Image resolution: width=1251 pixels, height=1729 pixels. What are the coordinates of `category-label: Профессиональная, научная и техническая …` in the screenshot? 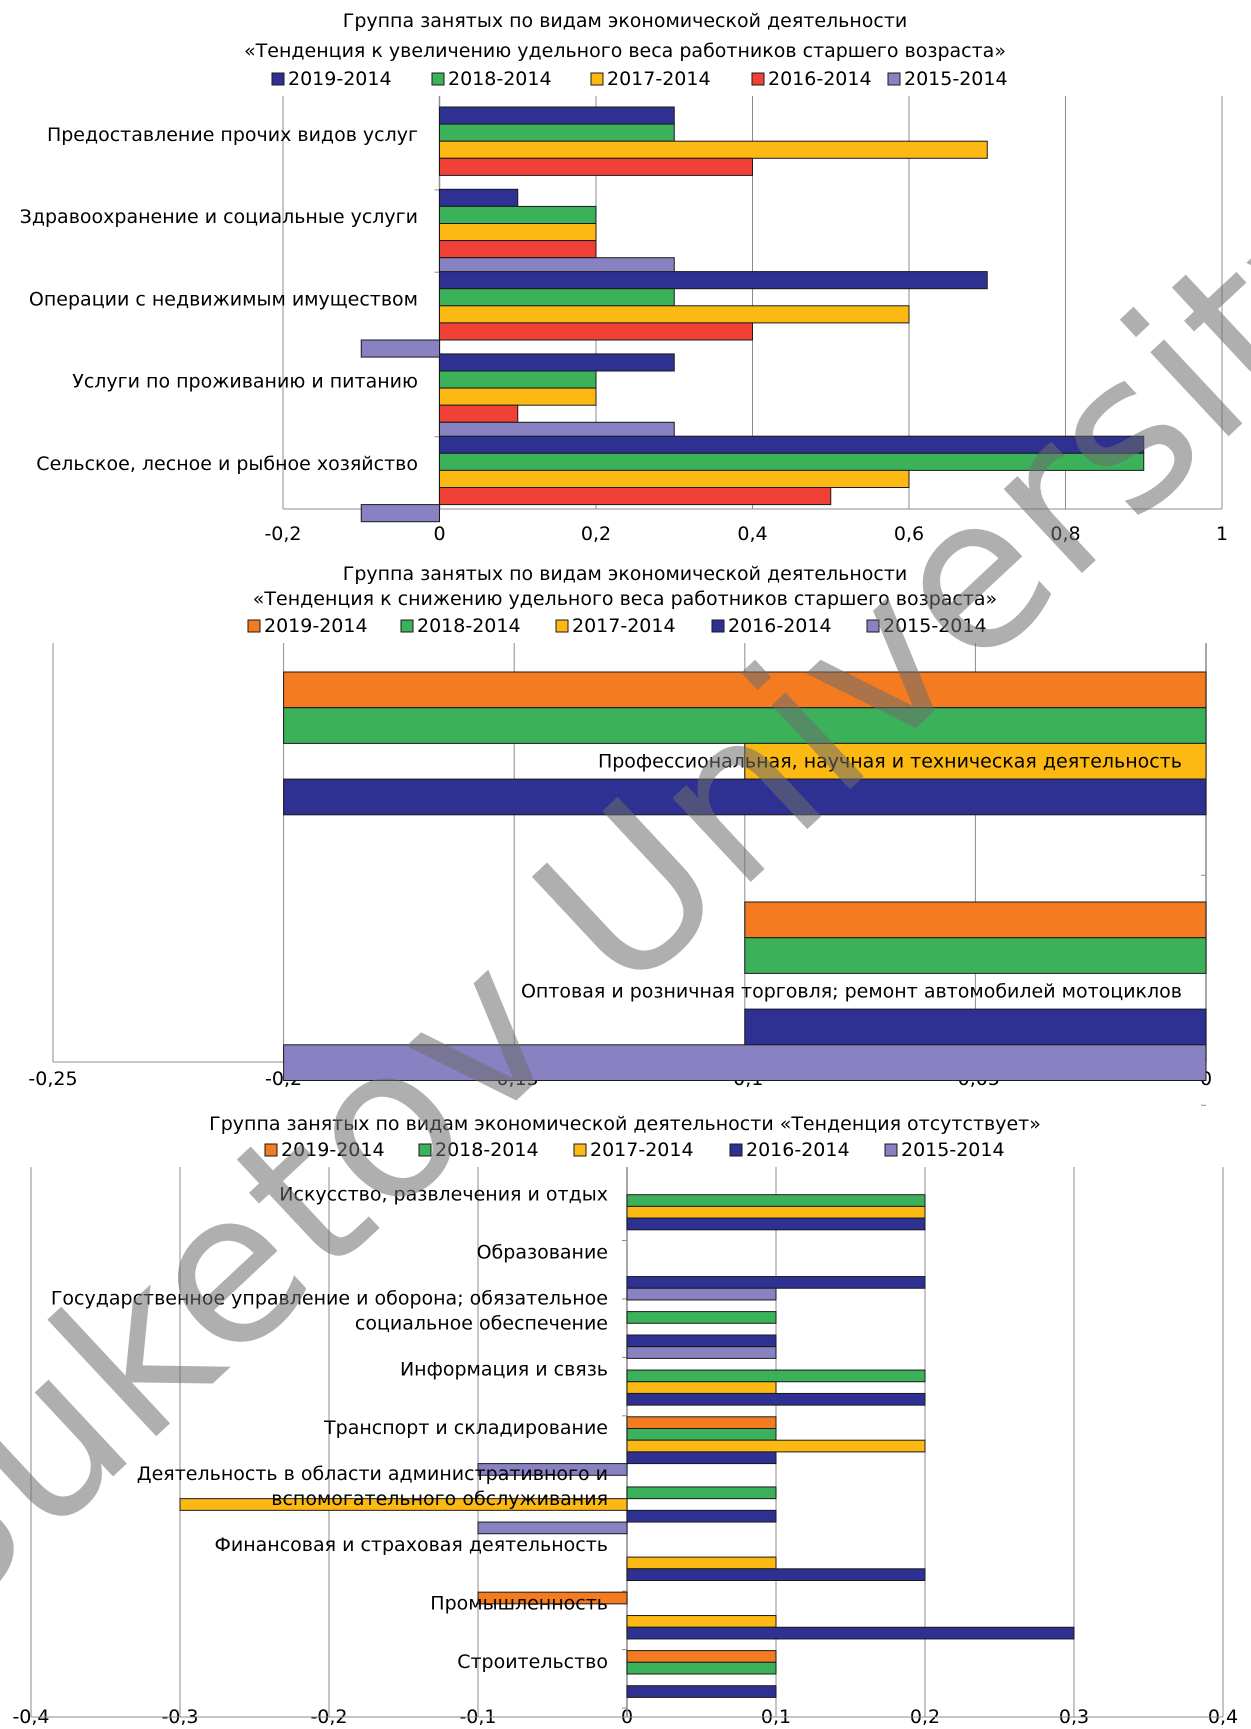 It's located at (890, 761).